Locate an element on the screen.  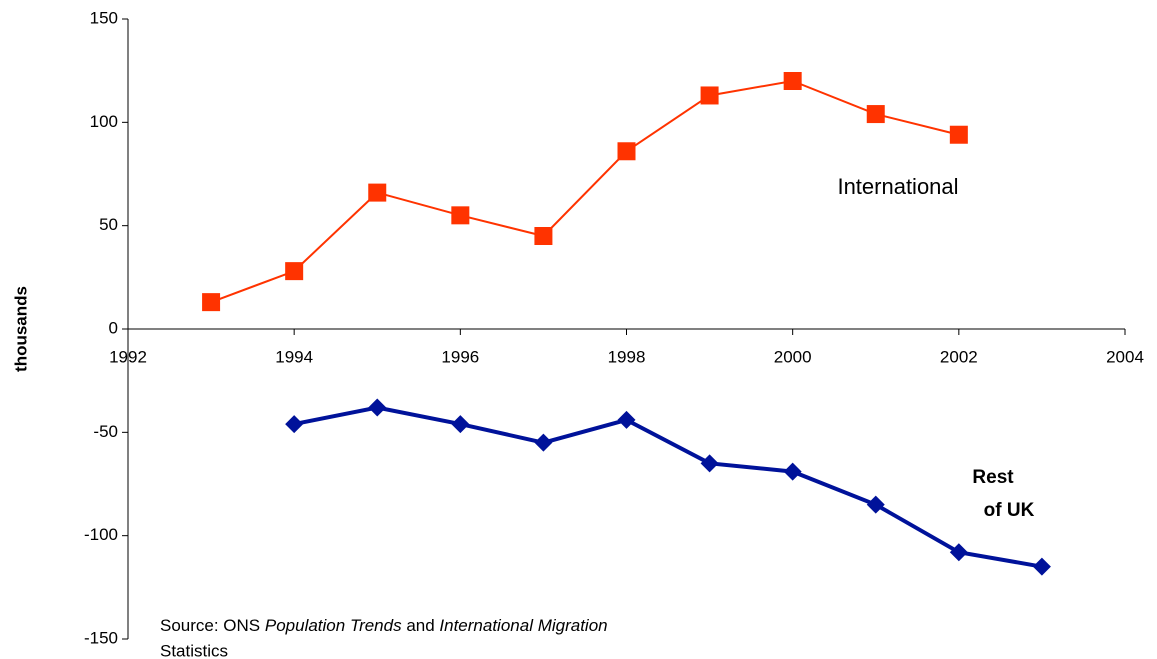
x-tick-label: 2002 is located at coordinates (959, 356).